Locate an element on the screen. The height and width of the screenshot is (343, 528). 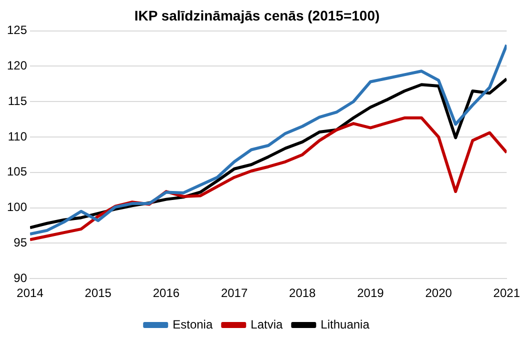
x-tick-label: 2016 is located at coordinates (166, 293).